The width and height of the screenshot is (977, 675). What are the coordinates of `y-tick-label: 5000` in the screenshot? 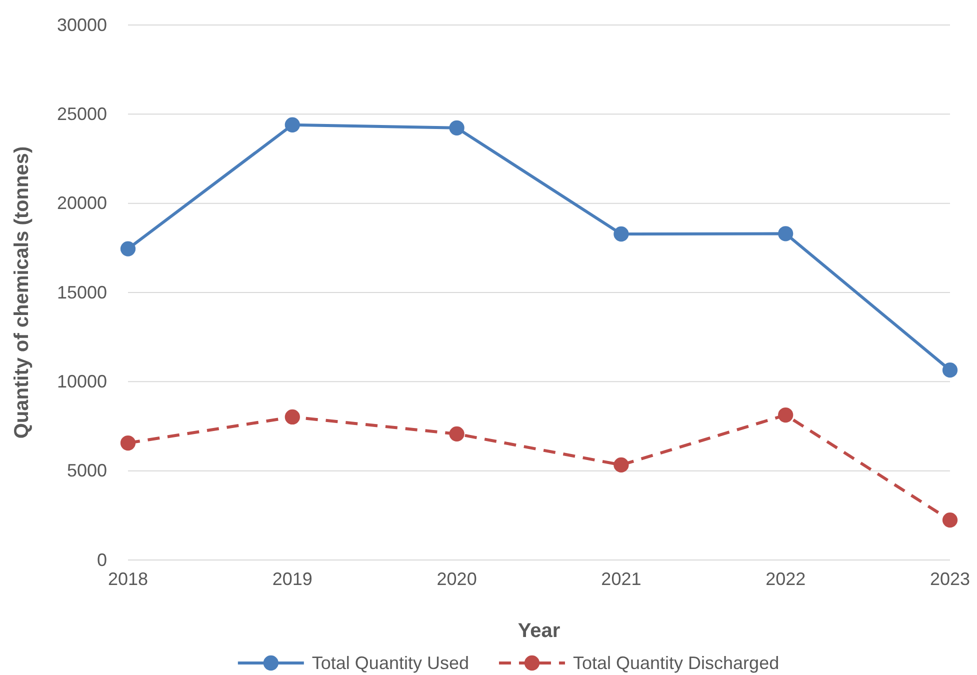 It's located at (86, 470).